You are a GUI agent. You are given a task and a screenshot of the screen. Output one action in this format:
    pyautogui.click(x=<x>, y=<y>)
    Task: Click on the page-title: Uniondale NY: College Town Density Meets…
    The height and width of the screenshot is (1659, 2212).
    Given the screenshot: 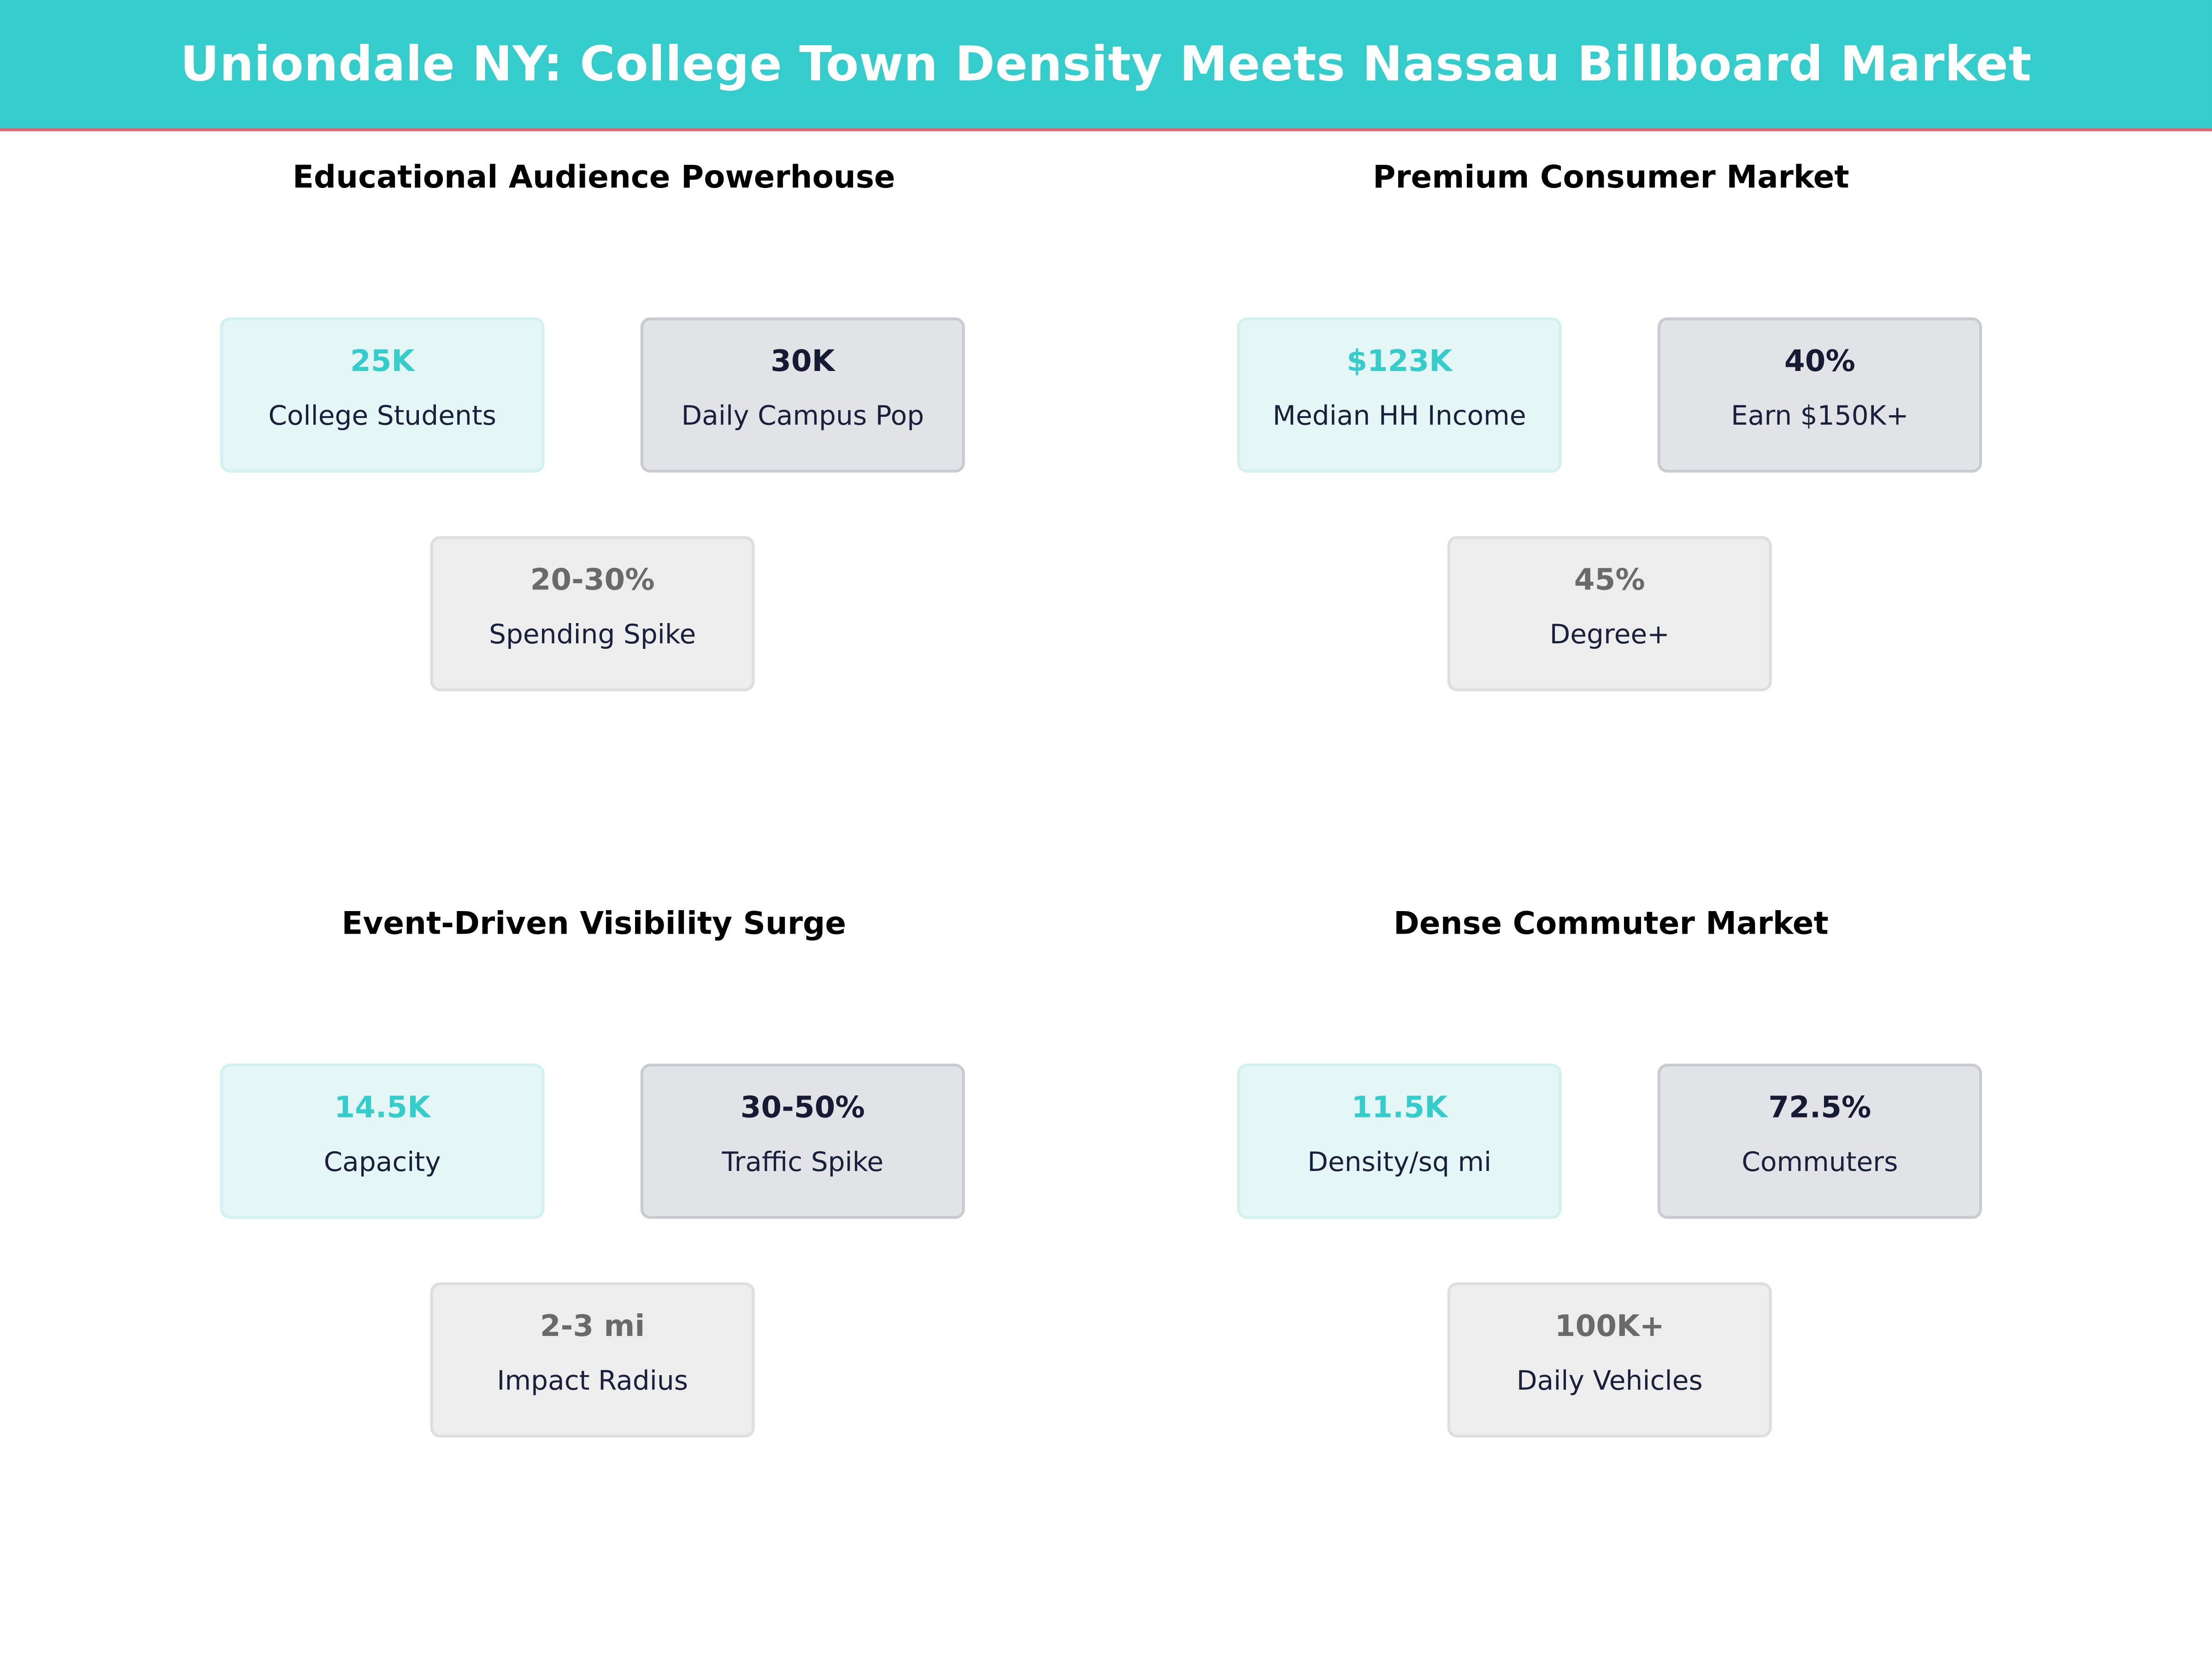 What is the action you would take?
    pyautogui.click(x=1106, y=64)
    